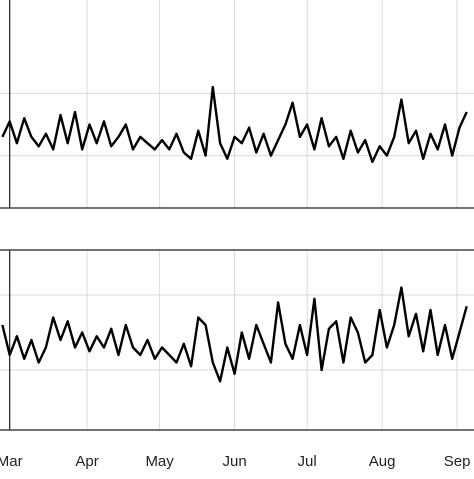  Describe the element at coordinates (457, 461) in the screenshot. I see `x-tick-label: Sep` at that location.